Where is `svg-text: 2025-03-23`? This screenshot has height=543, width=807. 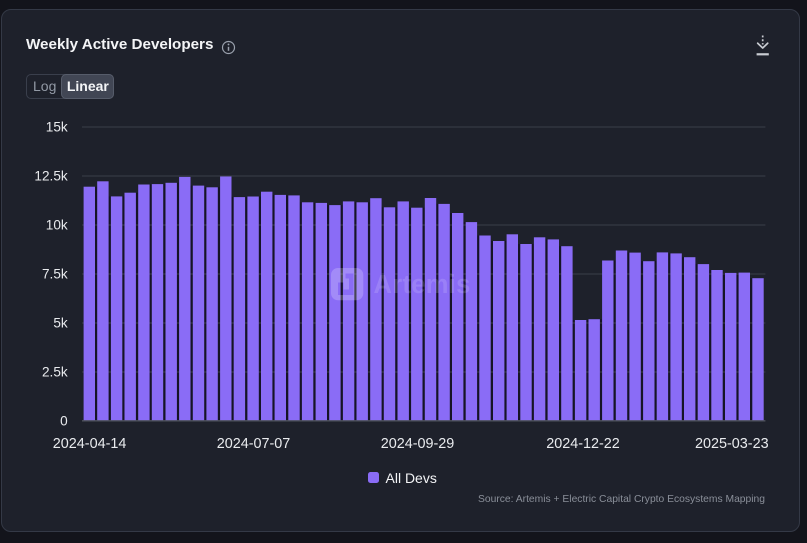
svg-text: 2025-03-23 is located at coordinates (732, 444).